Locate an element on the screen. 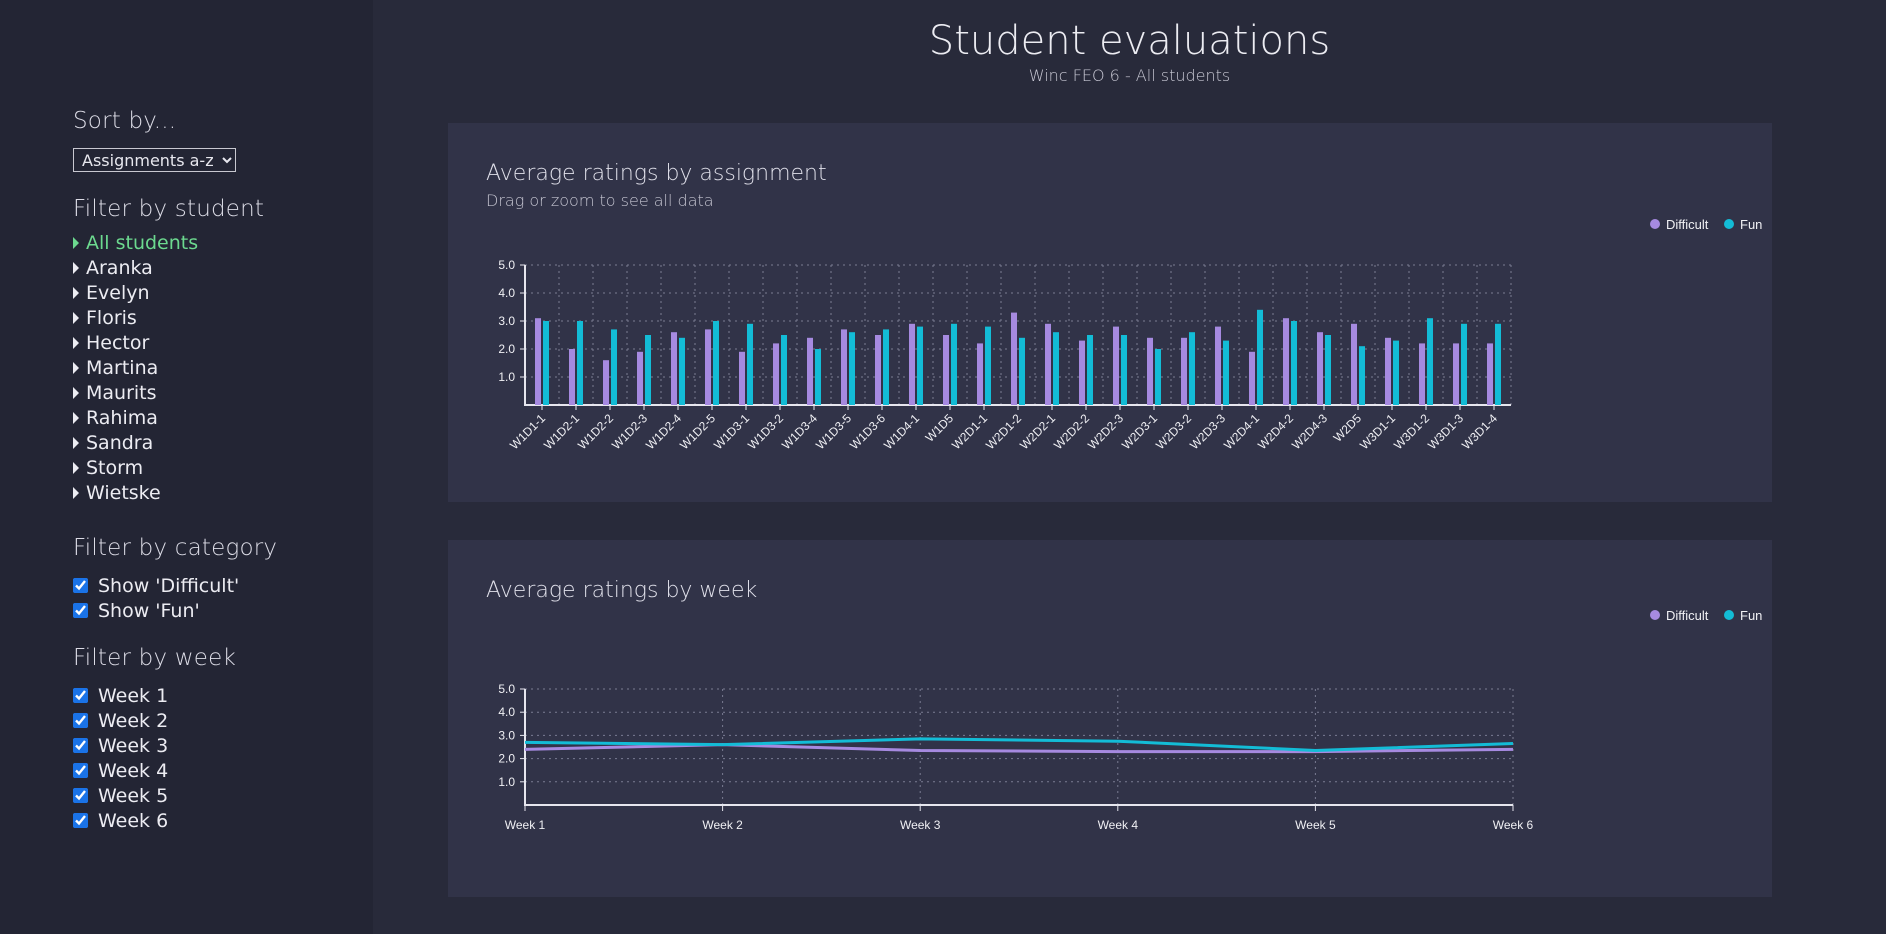  student-item: Storm is located at coordinates (223, 467).